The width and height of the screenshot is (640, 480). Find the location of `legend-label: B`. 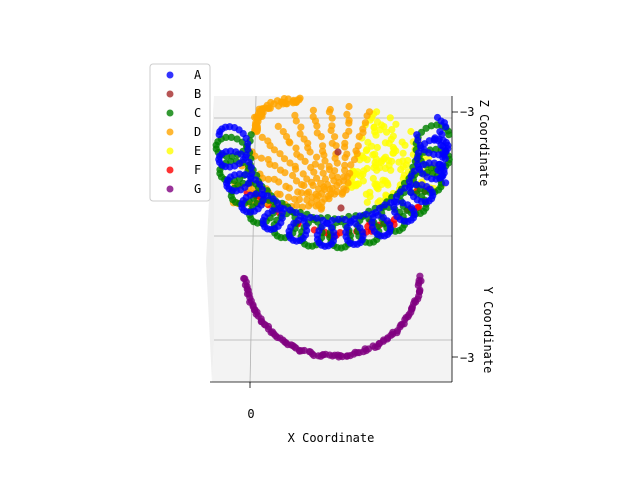

legend-label: B is located at coordinates (197, 94).